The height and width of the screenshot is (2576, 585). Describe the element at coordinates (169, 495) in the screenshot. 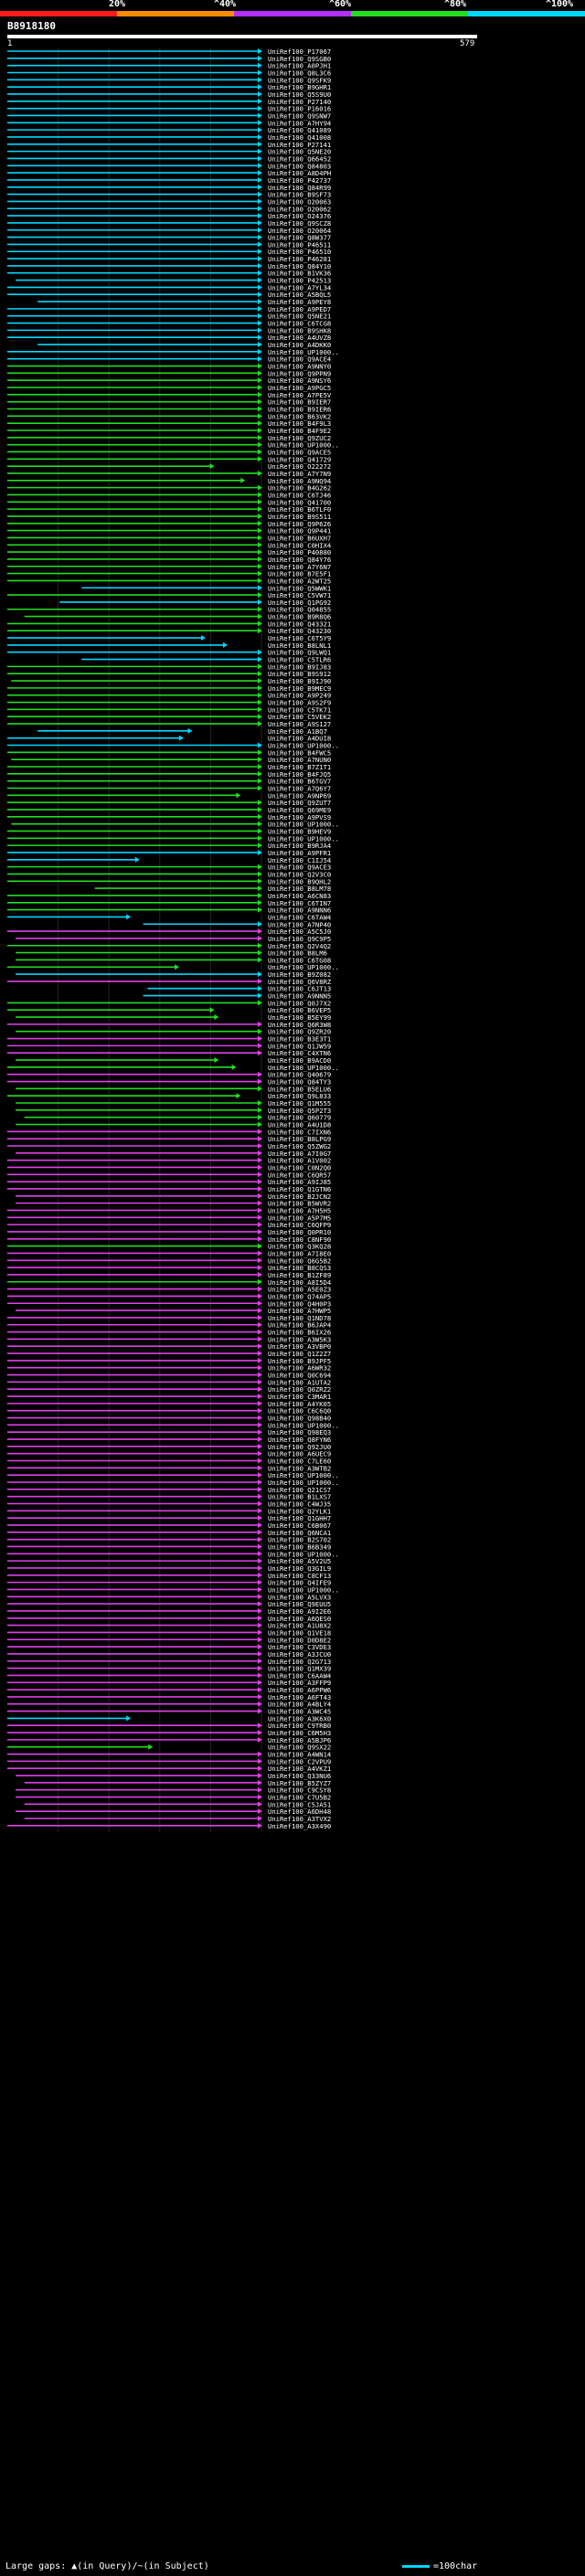

I see `hit-row: UniRef100_C6TJ46` at that location.